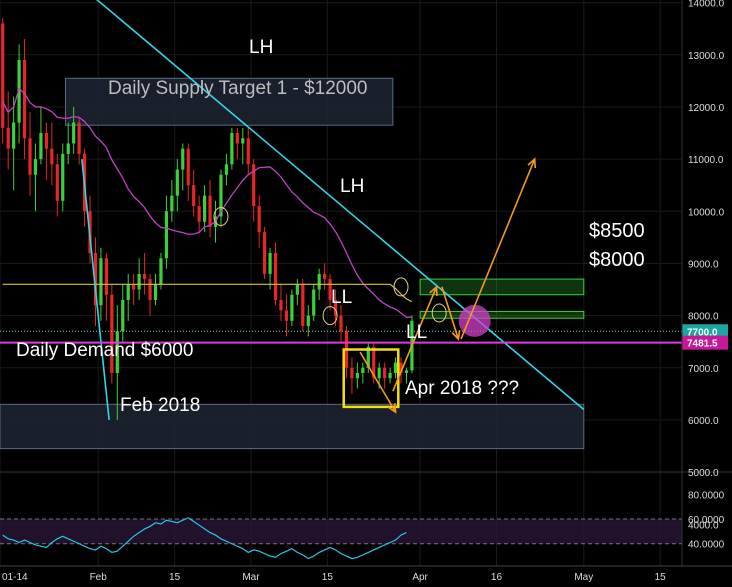 The height and width of the screenshot is (587, 732). Describe the element at coordinates (392, 408) in the screenshot. I see `arrow-drop-head` at that location.